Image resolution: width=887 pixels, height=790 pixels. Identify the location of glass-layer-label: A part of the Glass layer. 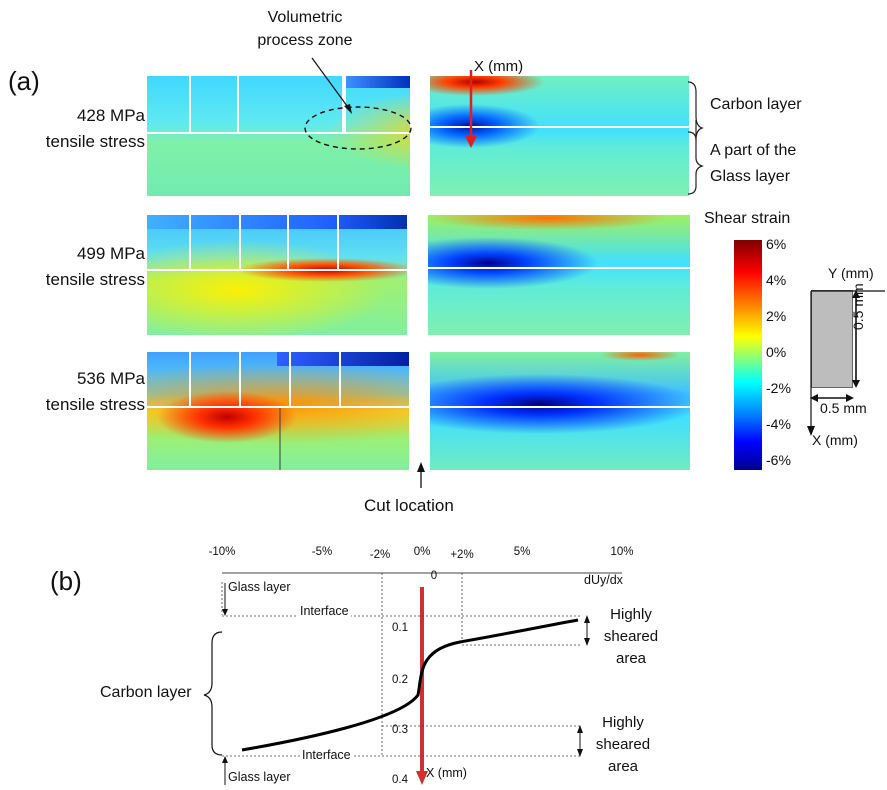
(753, 163).